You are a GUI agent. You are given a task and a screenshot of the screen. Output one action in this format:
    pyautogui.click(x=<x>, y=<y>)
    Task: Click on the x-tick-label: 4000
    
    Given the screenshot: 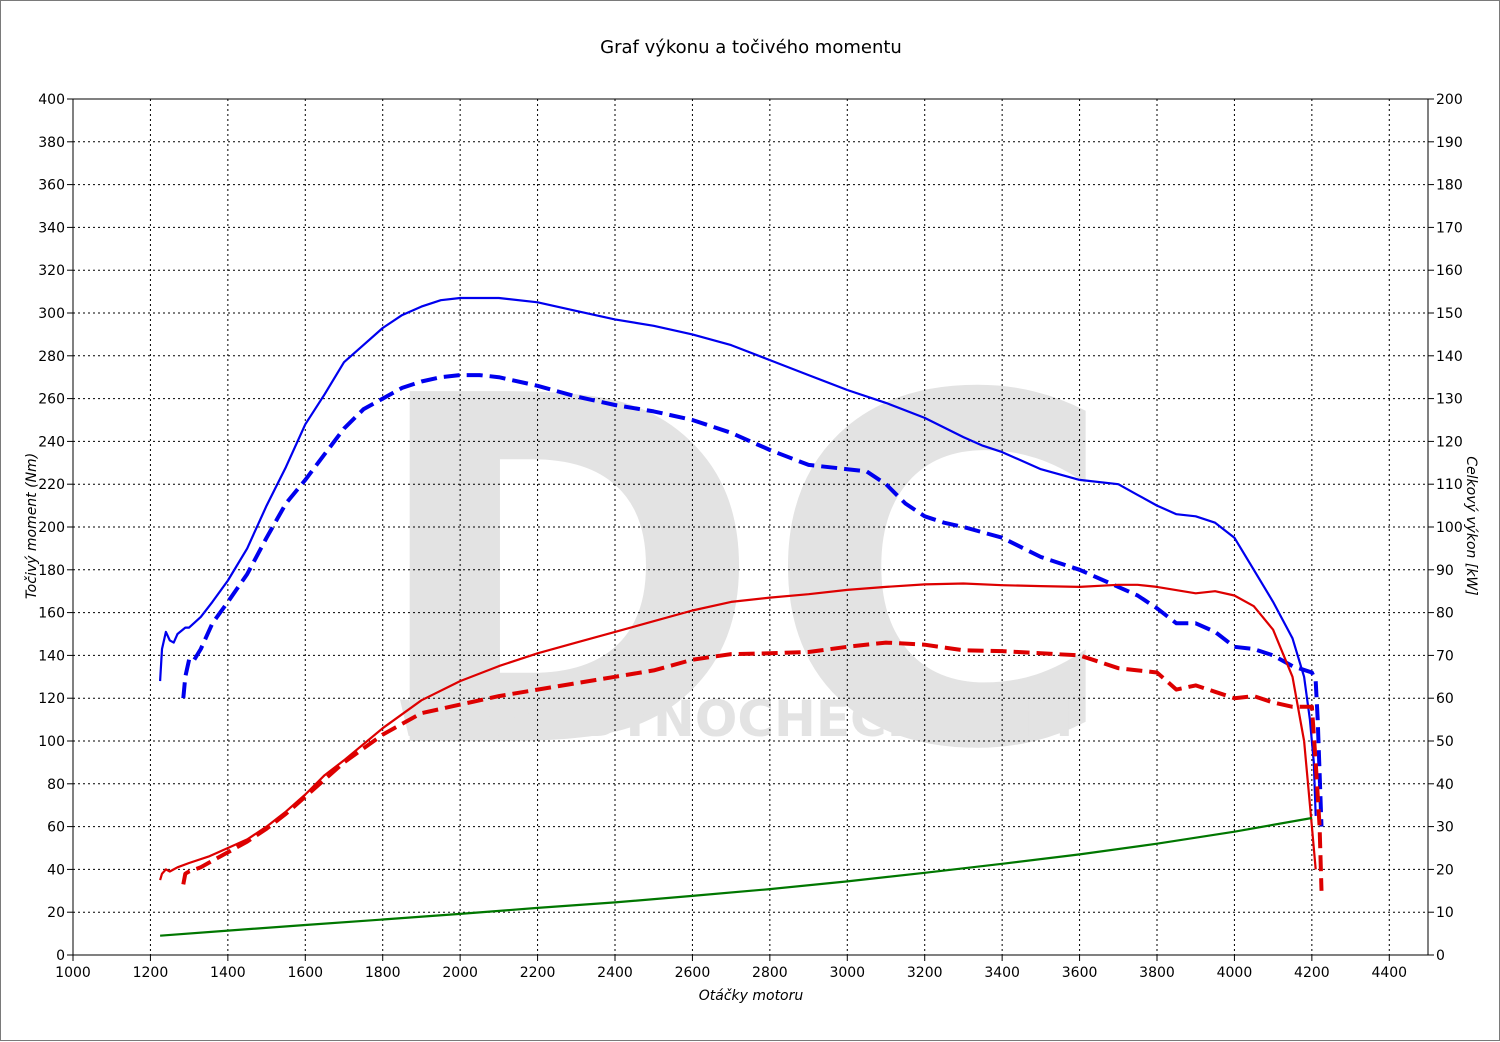 What is the action you would take?
    pyautogui.click(x=1235, y=973)
    